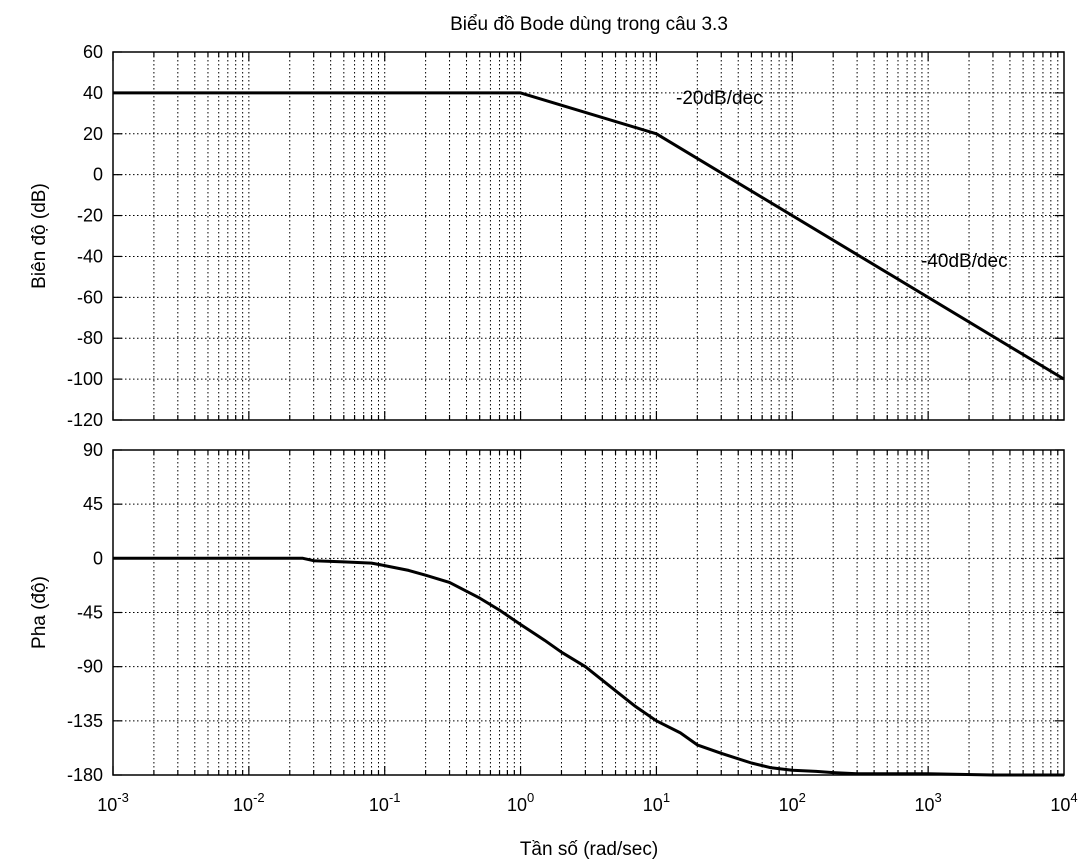  I want to click on y-tick-label: 90, so click(93, 450).